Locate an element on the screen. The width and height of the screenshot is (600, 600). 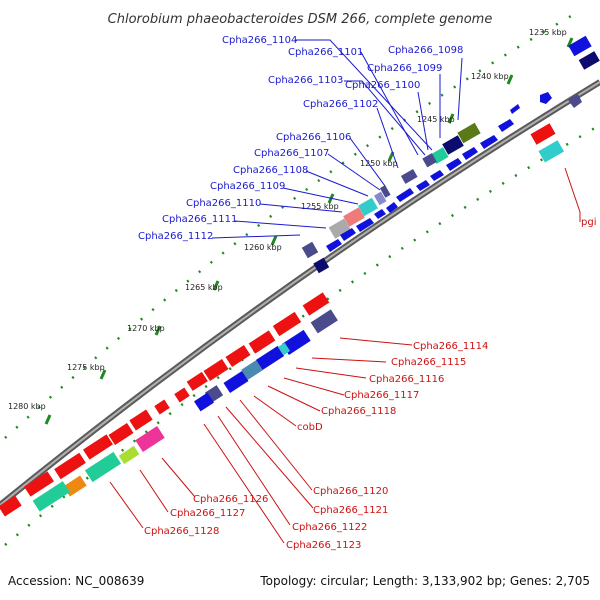
tick-label: 1240 kbp is located at coordinates (490, 76).